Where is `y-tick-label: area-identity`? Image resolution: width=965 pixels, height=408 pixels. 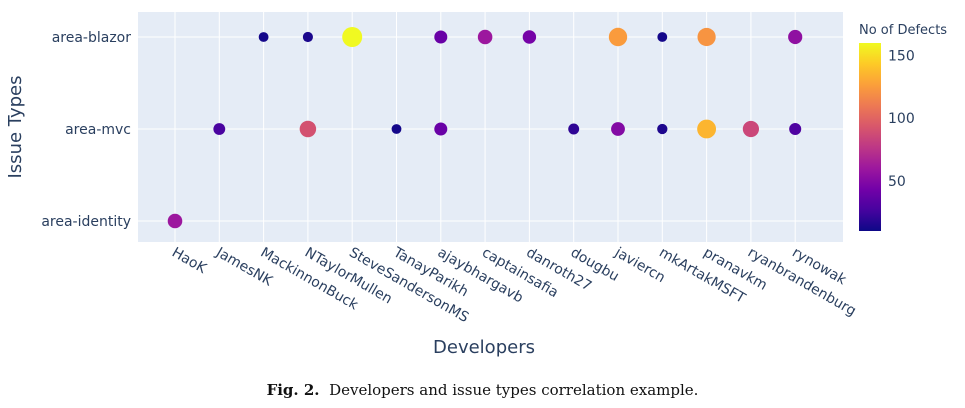 y-tick-label: area-identity is located at coordinates (86, 222).